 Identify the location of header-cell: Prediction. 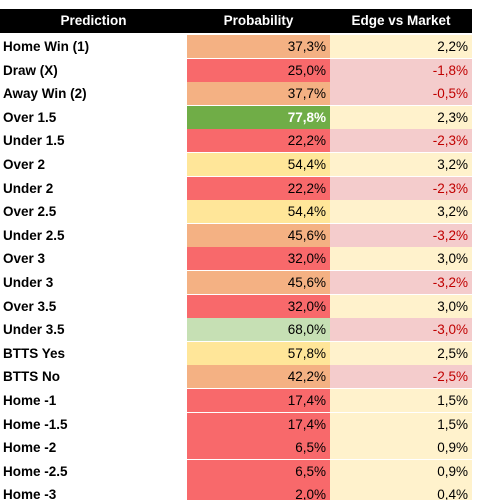
(93, 21).